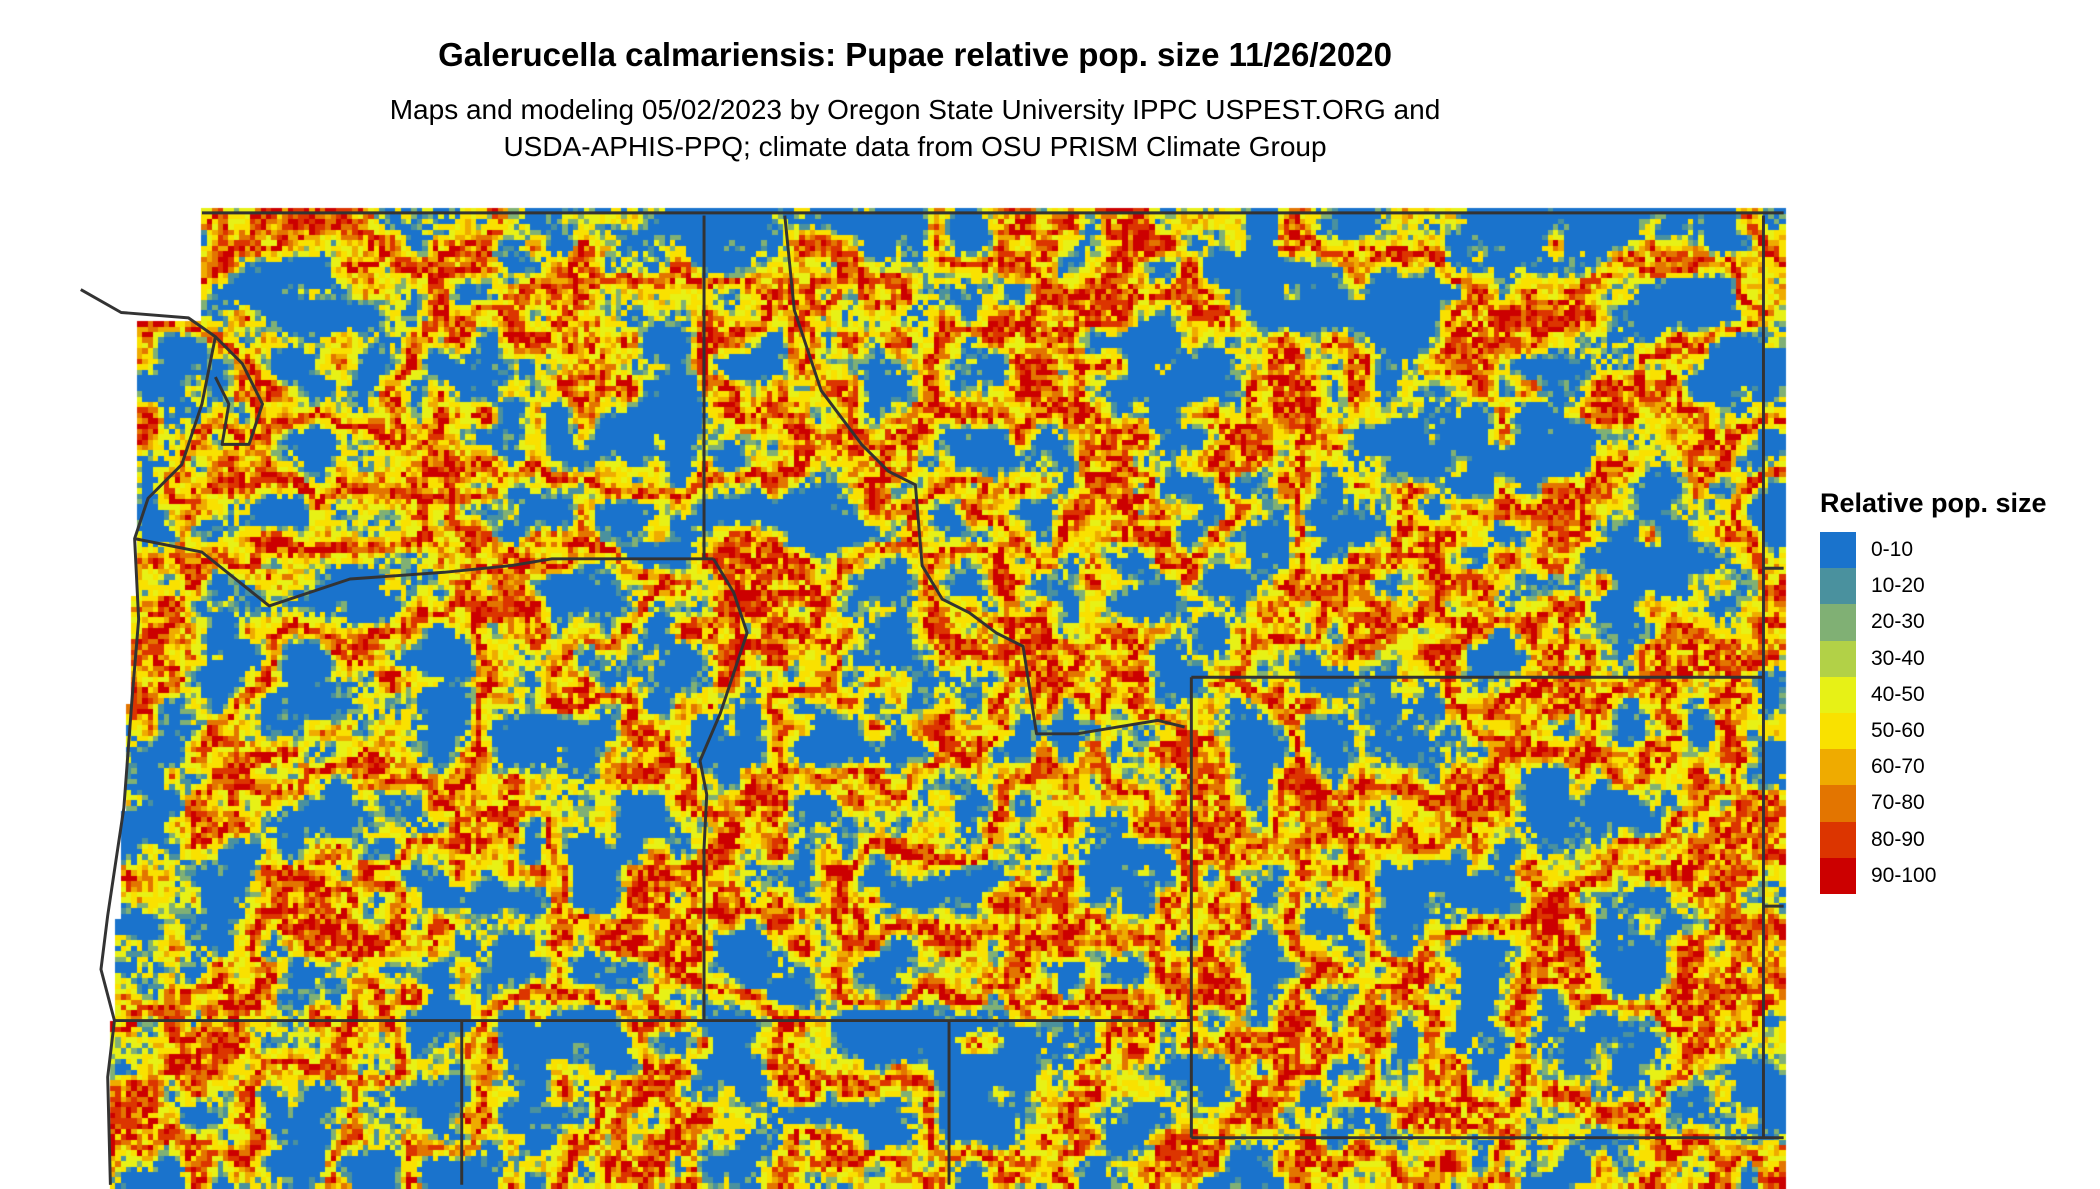 The image size is (2100, 1189). What do you see at coordinates (424, 572) in the screenshot?
I see `wa-or-border` at bounding box center [424, 572].